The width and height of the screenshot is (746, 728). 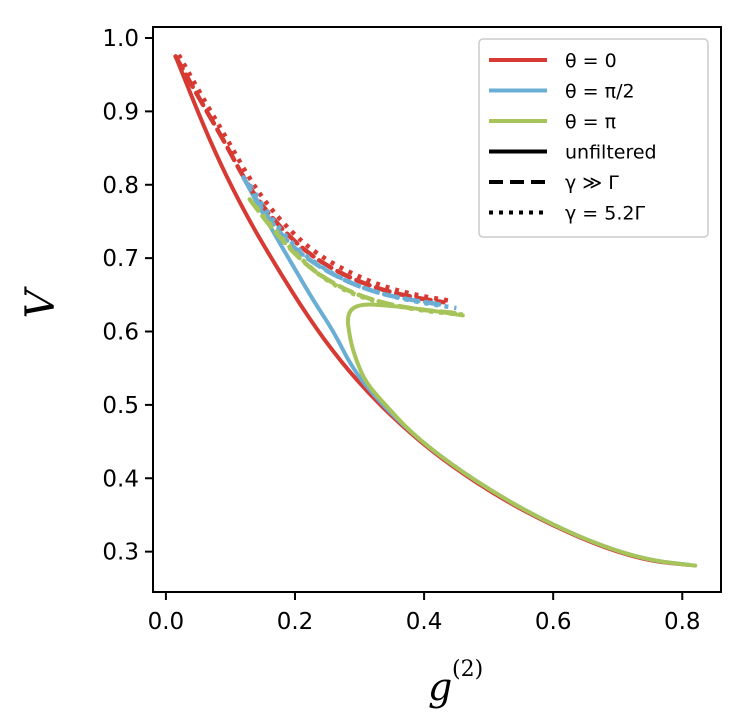 I want to click on x-tick-label: 0.8, so click(x=682, y=622).